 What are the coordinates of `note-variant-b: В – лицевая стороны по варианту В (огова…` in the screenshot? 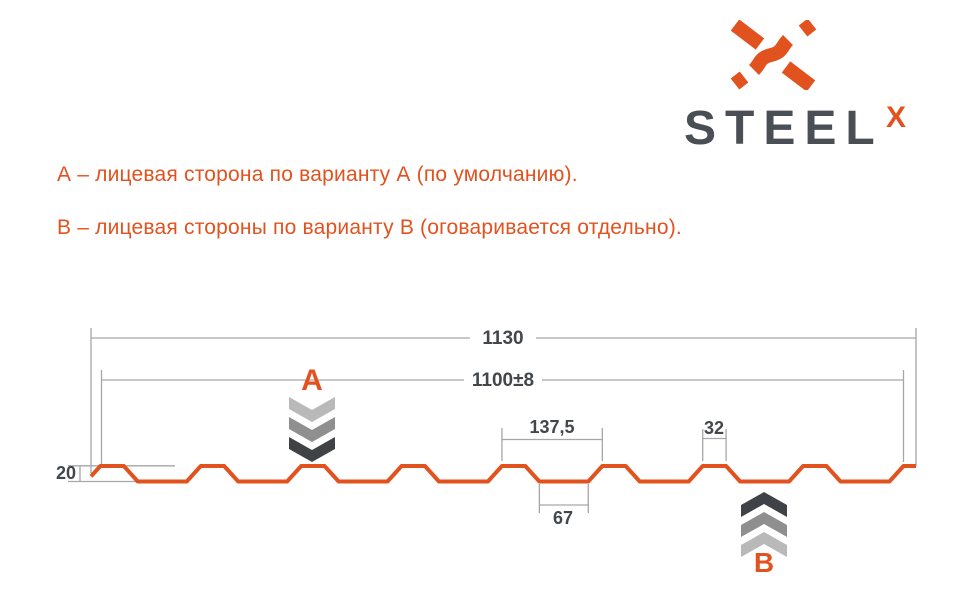 It's located at (369, 227).